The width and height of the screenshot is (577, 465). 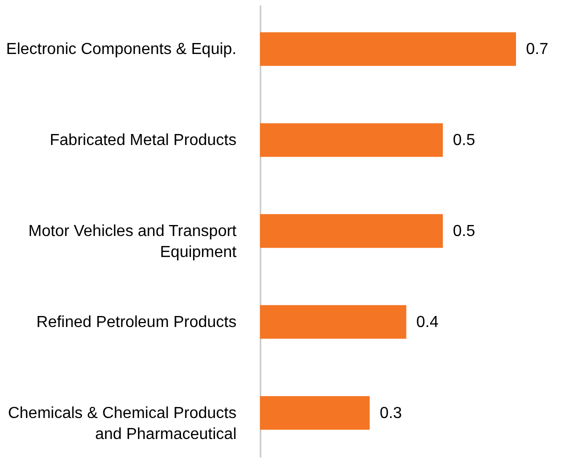 What do you see at coordinates (121, 49) in the screenshot?
I see `y-tick-label: Electronic Components & Equip.` at bounding box center [121, 49].